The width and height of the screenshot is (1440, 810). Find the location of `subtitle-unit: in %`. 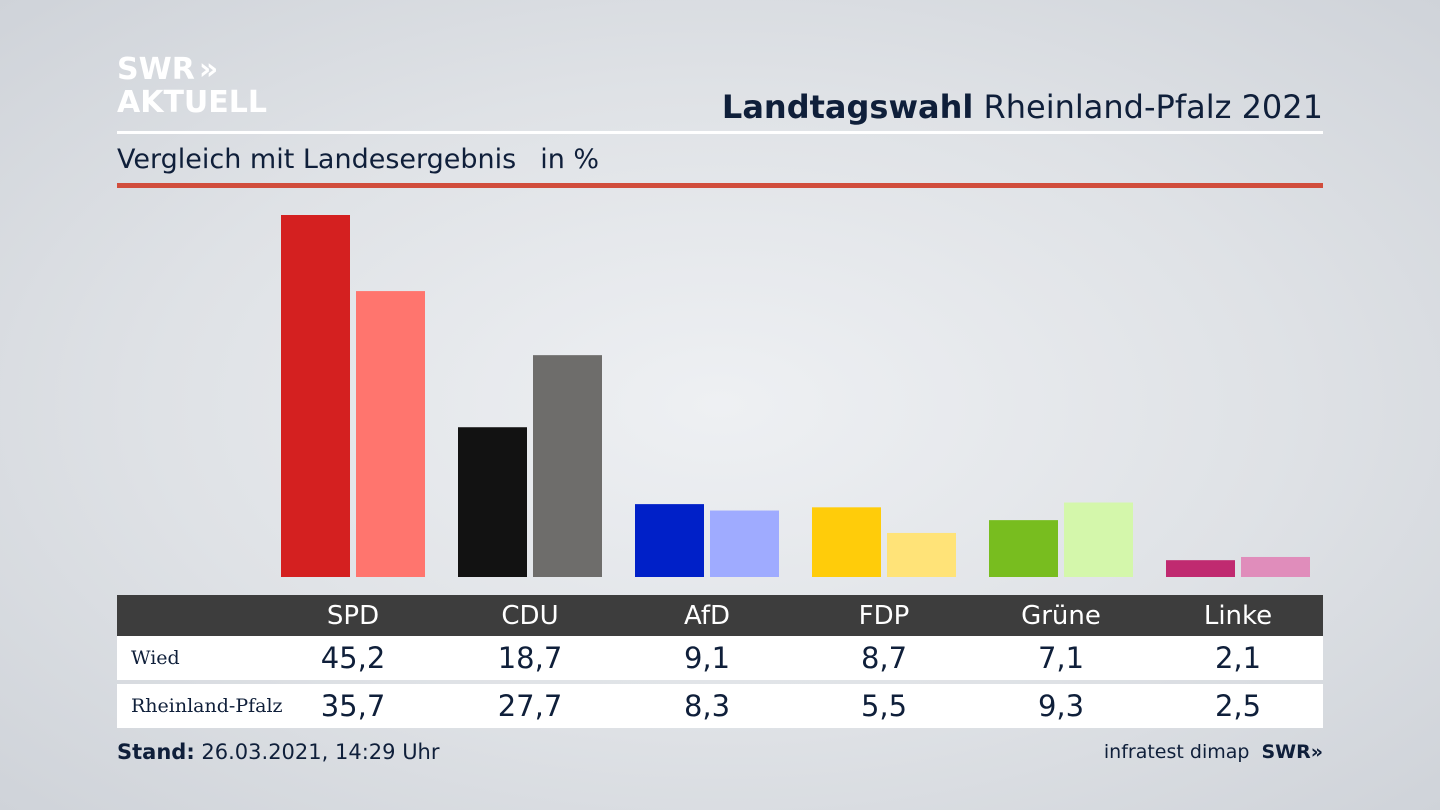

subtitle-unit: in % is located at coordinates (570, 159).